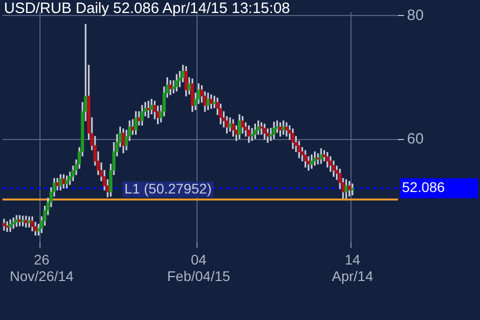  I want to click on x-tick-label: 26 Nov/26/14, so click(42, 267).